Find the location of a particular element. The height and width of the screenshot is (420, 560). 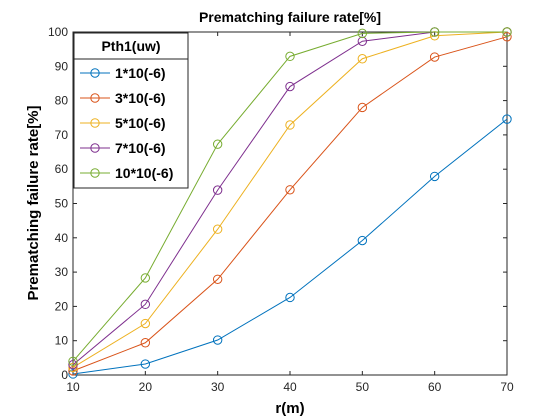

legend-item: 10*10(-6) is located at coordinates (126, 173).